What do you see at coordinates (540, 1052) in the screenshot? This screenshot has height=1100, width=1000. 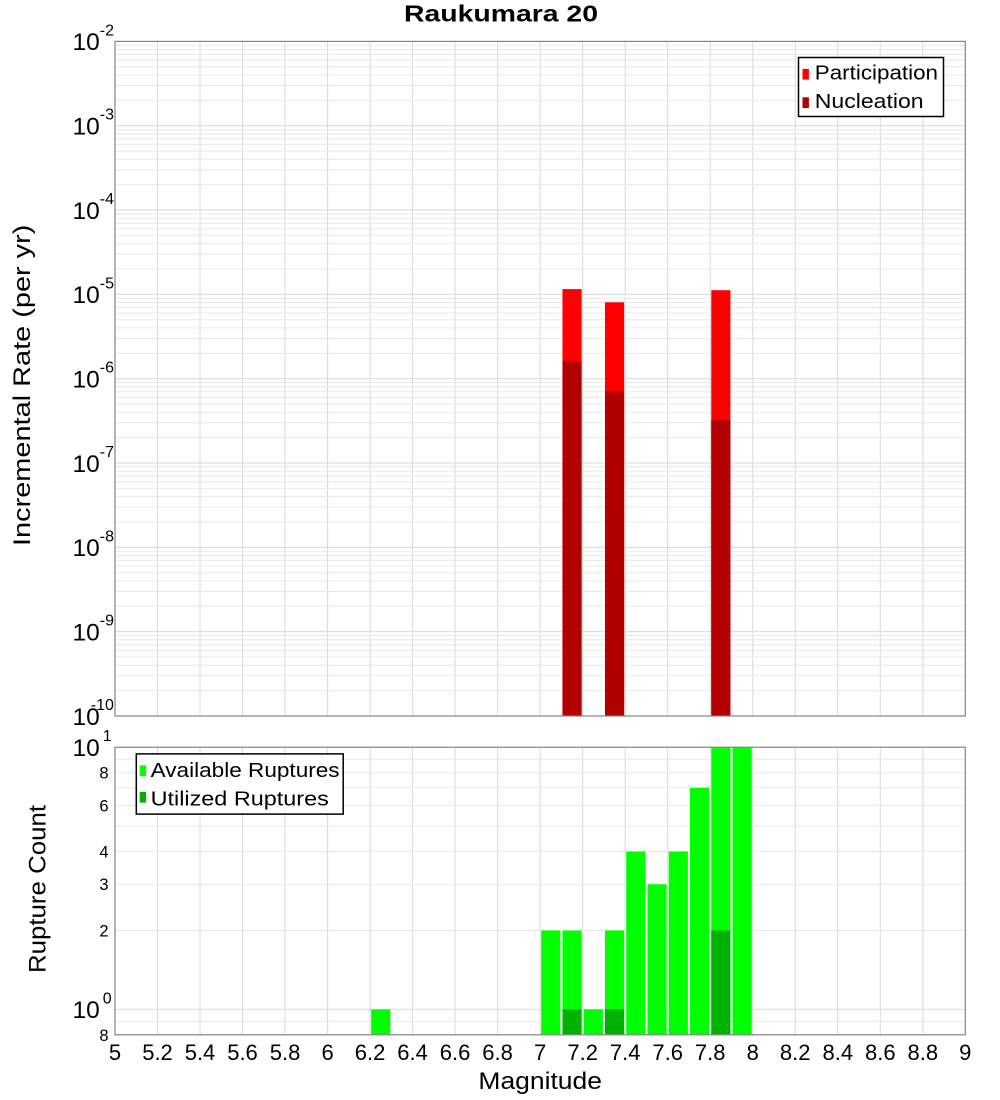 I see `svg-text: 7` at bounding box center [540, 1052].